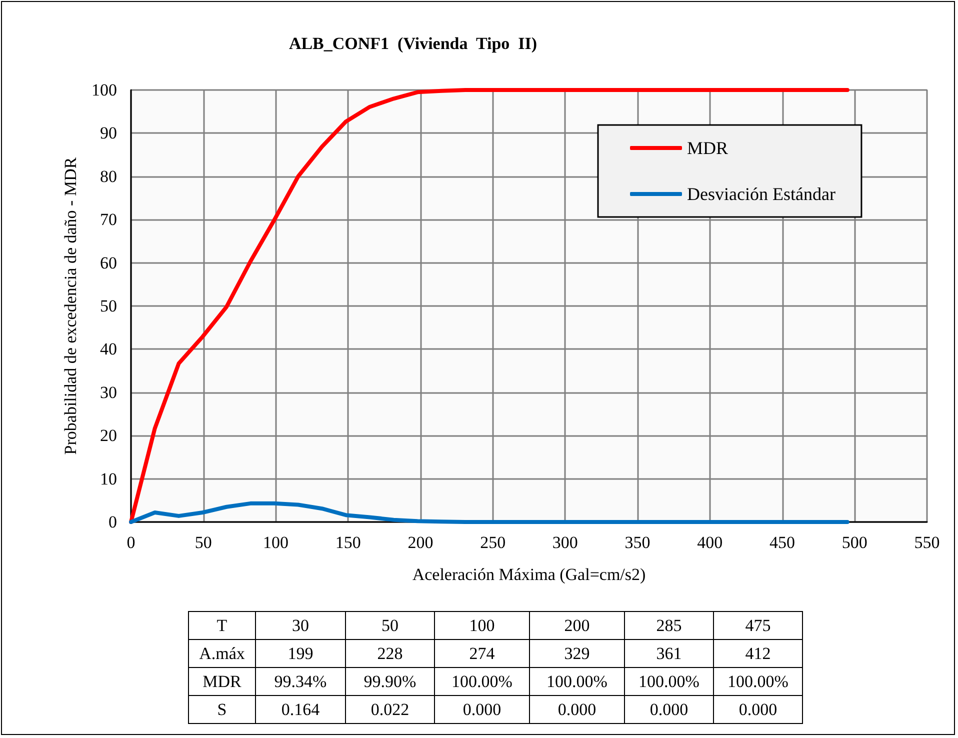  I want to click on y-tick-label: 0, so click(112, 522).